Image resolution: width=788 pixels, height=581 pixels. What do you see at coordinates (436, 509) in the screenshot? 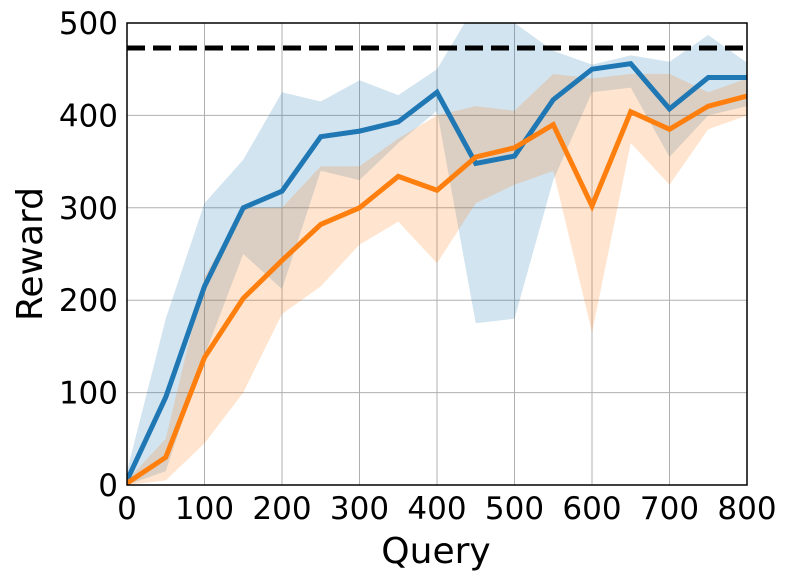
I see `x-tick-label: 400` at bounding box center [436, 509].